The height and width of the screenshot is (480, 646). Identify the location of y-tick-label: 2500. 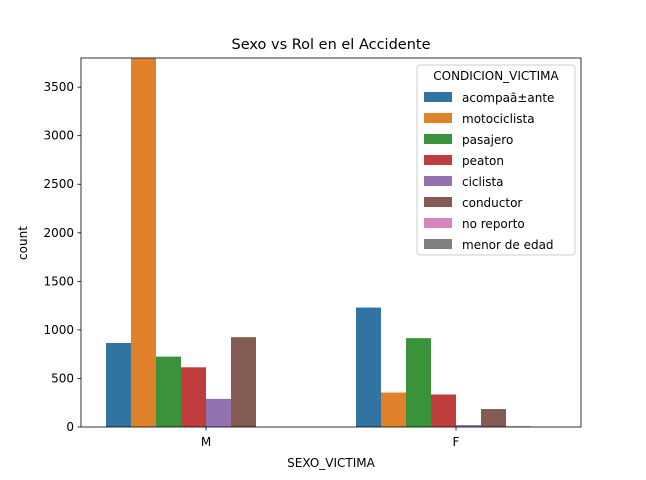
(58, 184).